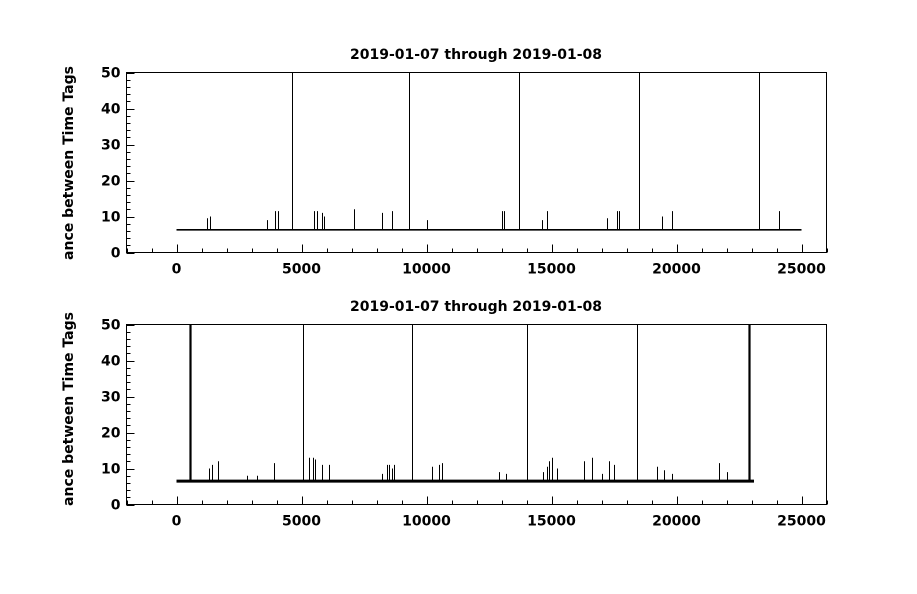  What do you see at coordinates (676, 270) in the screenshot?
I see `top-plot-x-tick-label: 20000` at bounding box center [676, 270].